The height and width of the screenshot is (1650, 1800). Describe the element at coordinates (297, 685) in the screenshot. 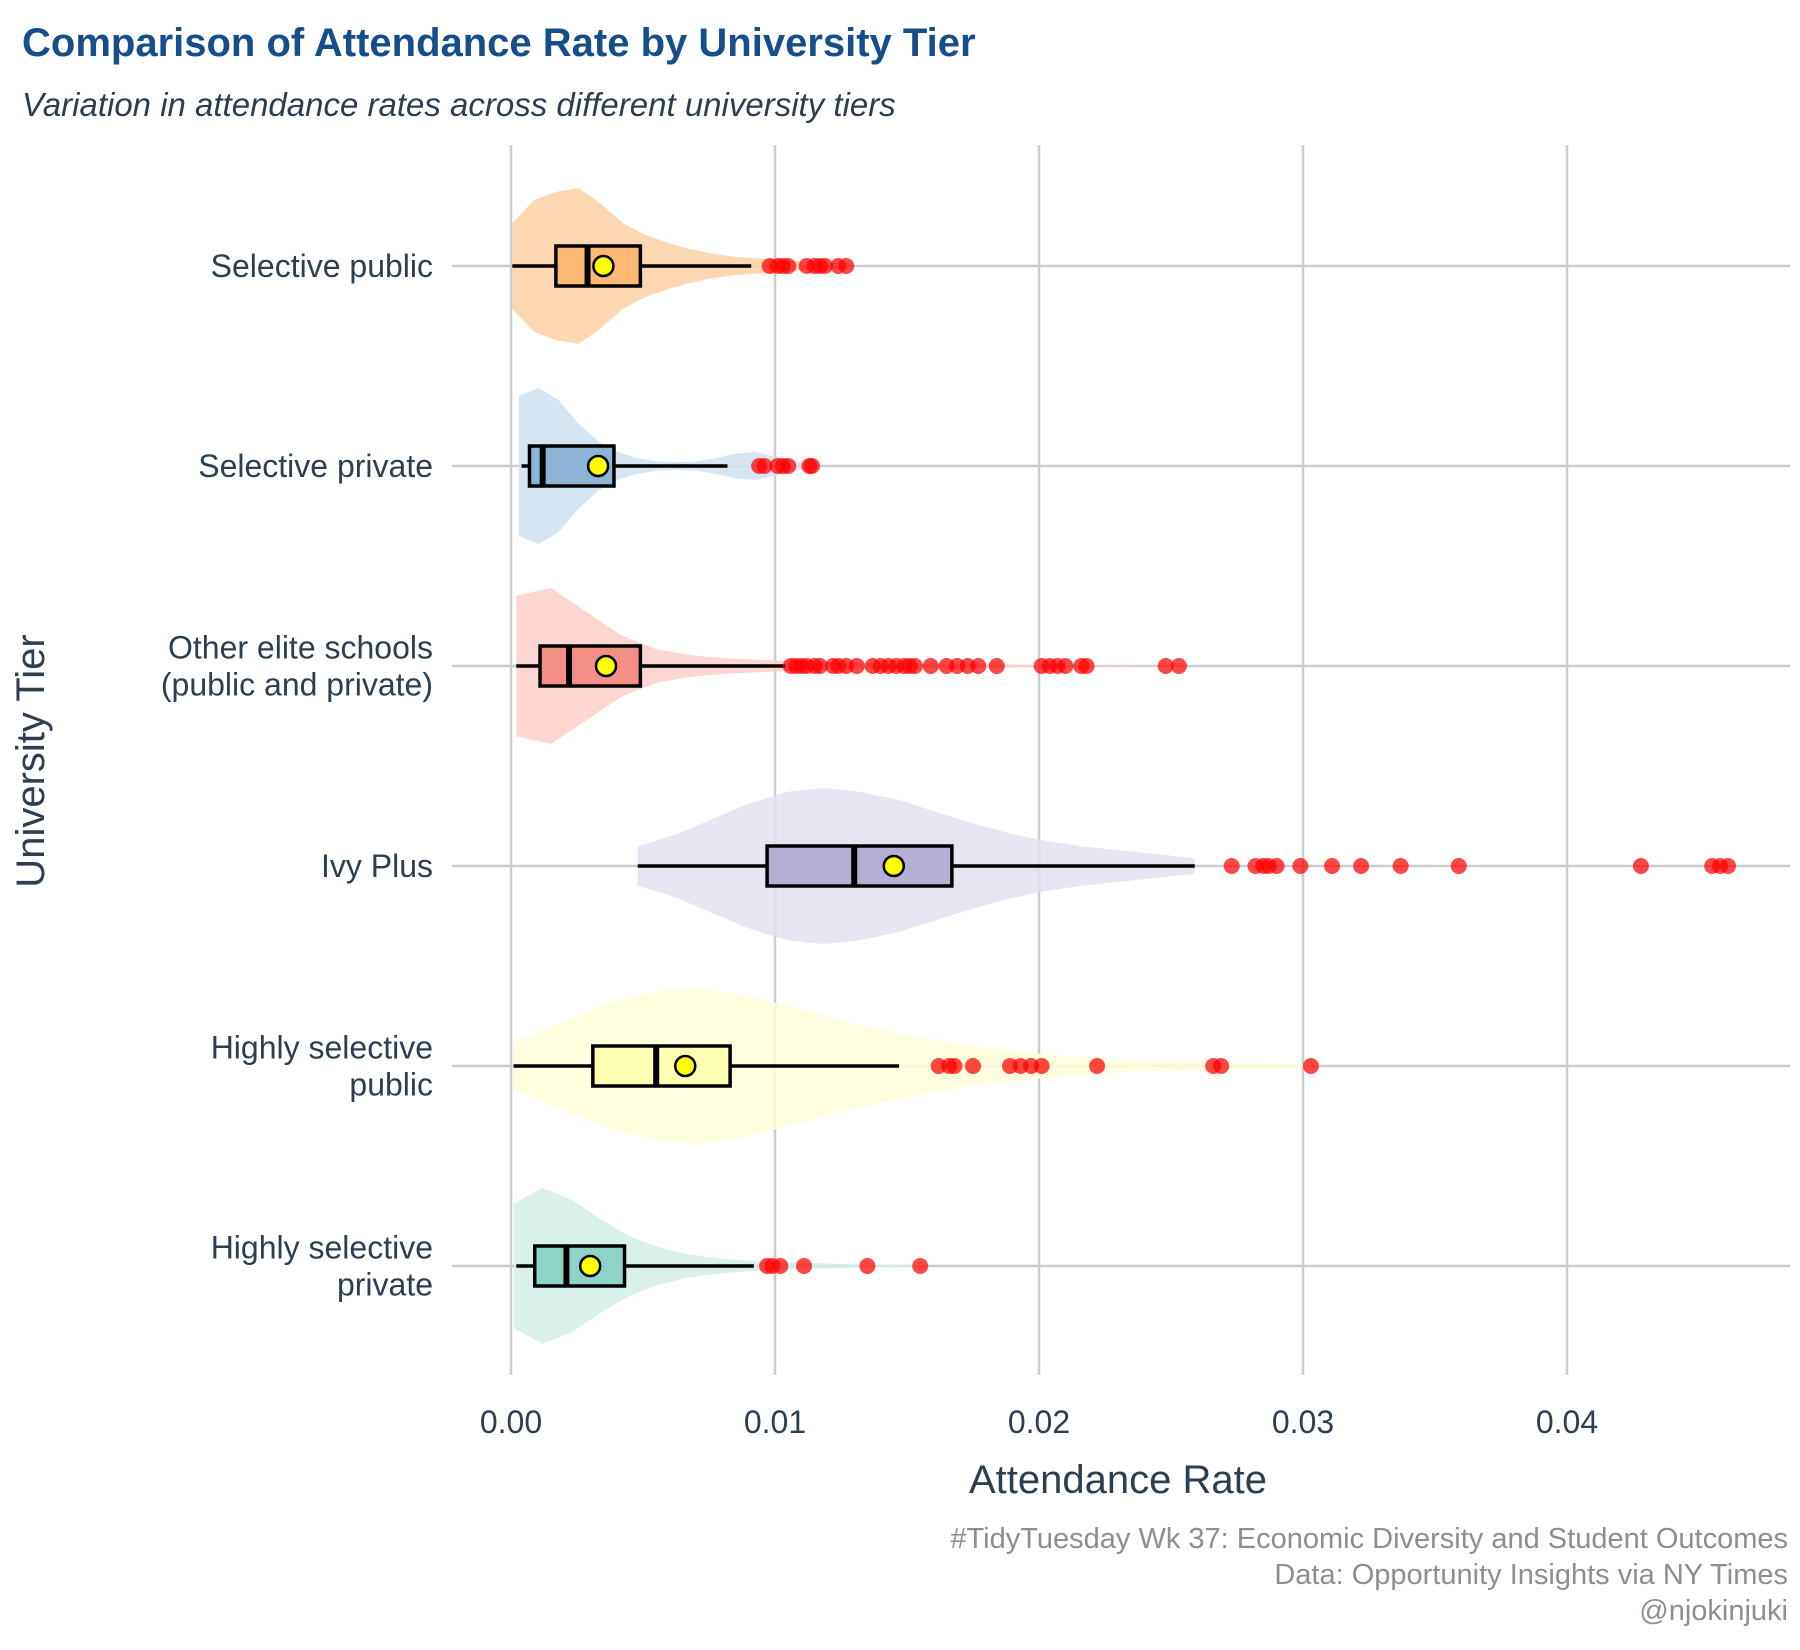

I see `y-tick-label: (public and private)` at that location.